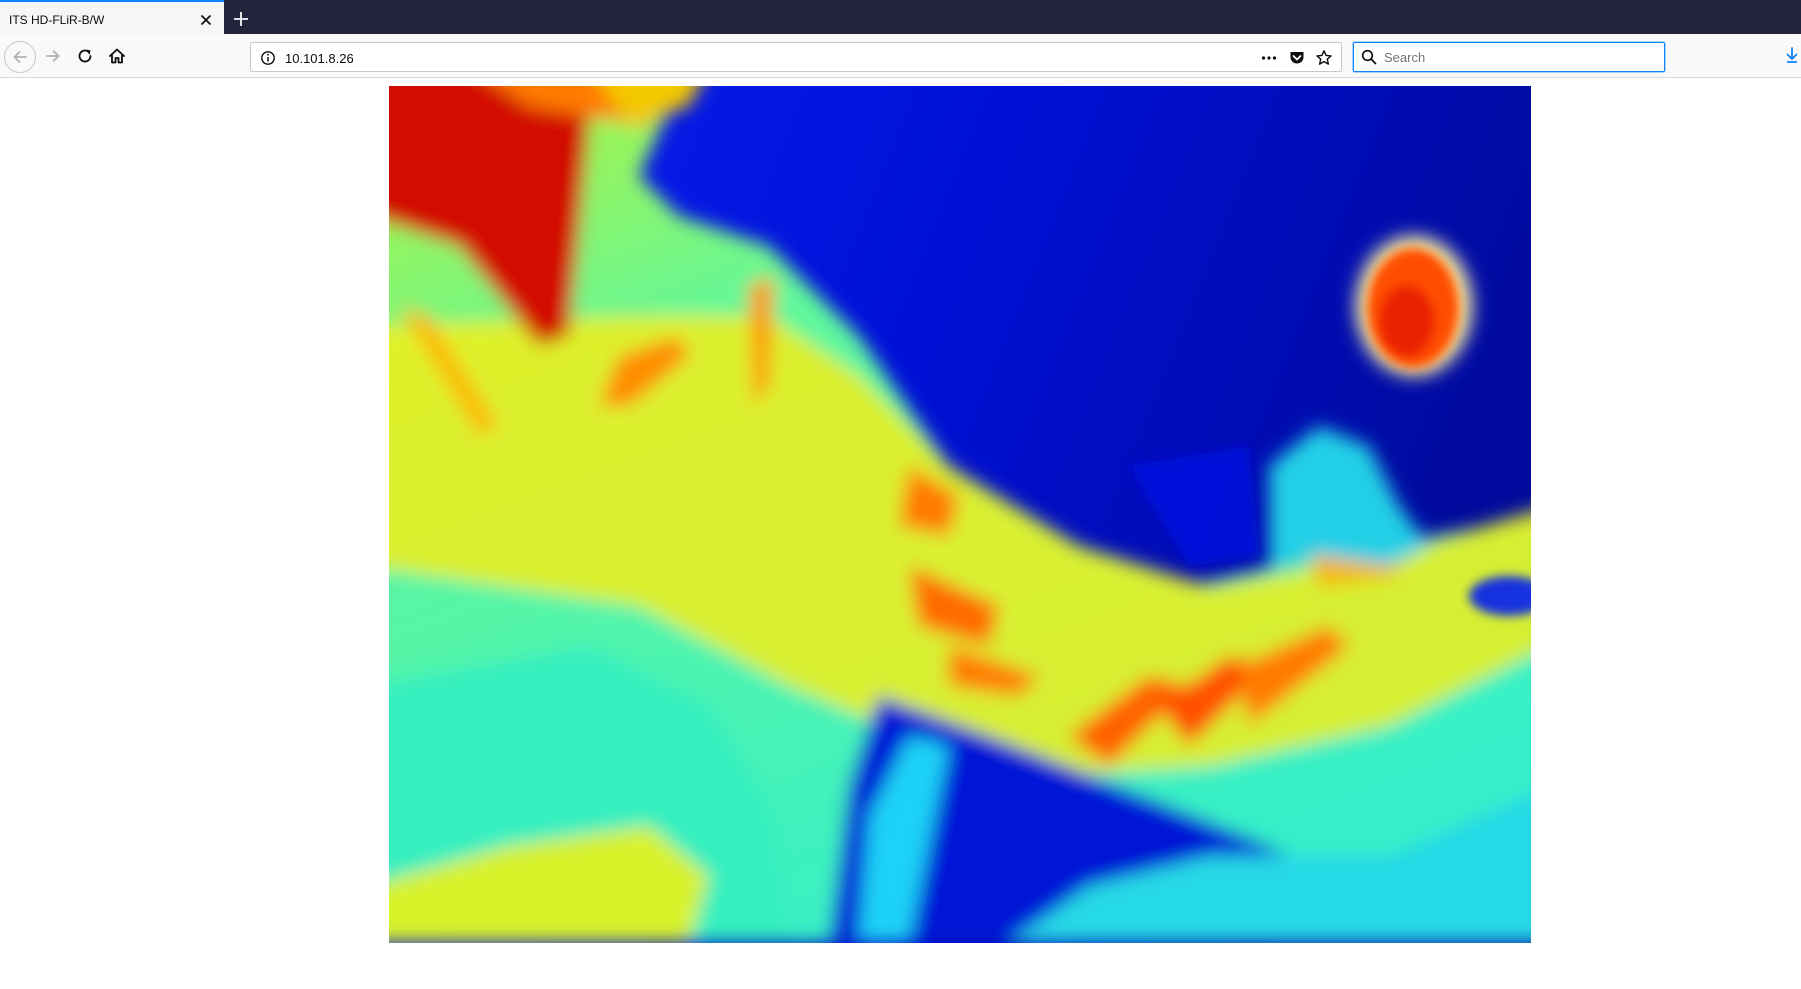 The width and height of the screenshot is (1801, 989). Describe the element at coordinates (20, 57) in the screenshot. I see `back-arrow-icon` at that location.